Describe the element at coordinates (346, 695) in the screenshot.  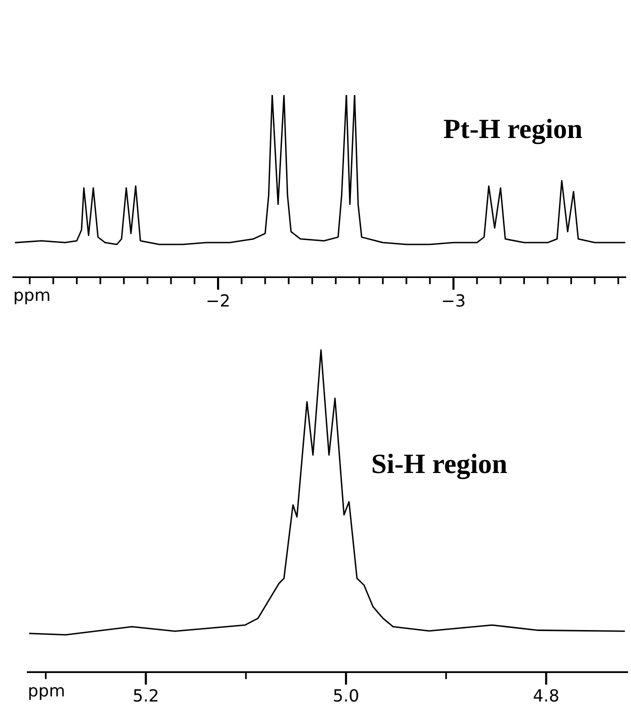
I see `x-tick-label: 5.0` at that location.